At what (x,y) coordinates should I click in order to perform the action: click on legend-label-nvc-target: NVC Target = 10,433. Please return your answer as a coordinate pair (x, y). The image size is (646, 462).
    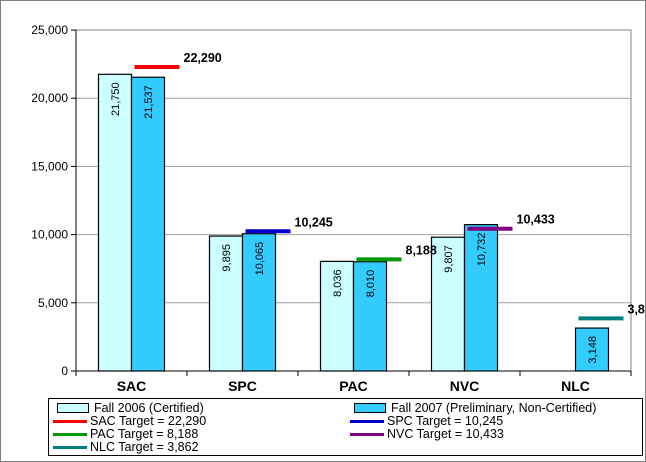
    Looking at the image, I should click on (445, 434).